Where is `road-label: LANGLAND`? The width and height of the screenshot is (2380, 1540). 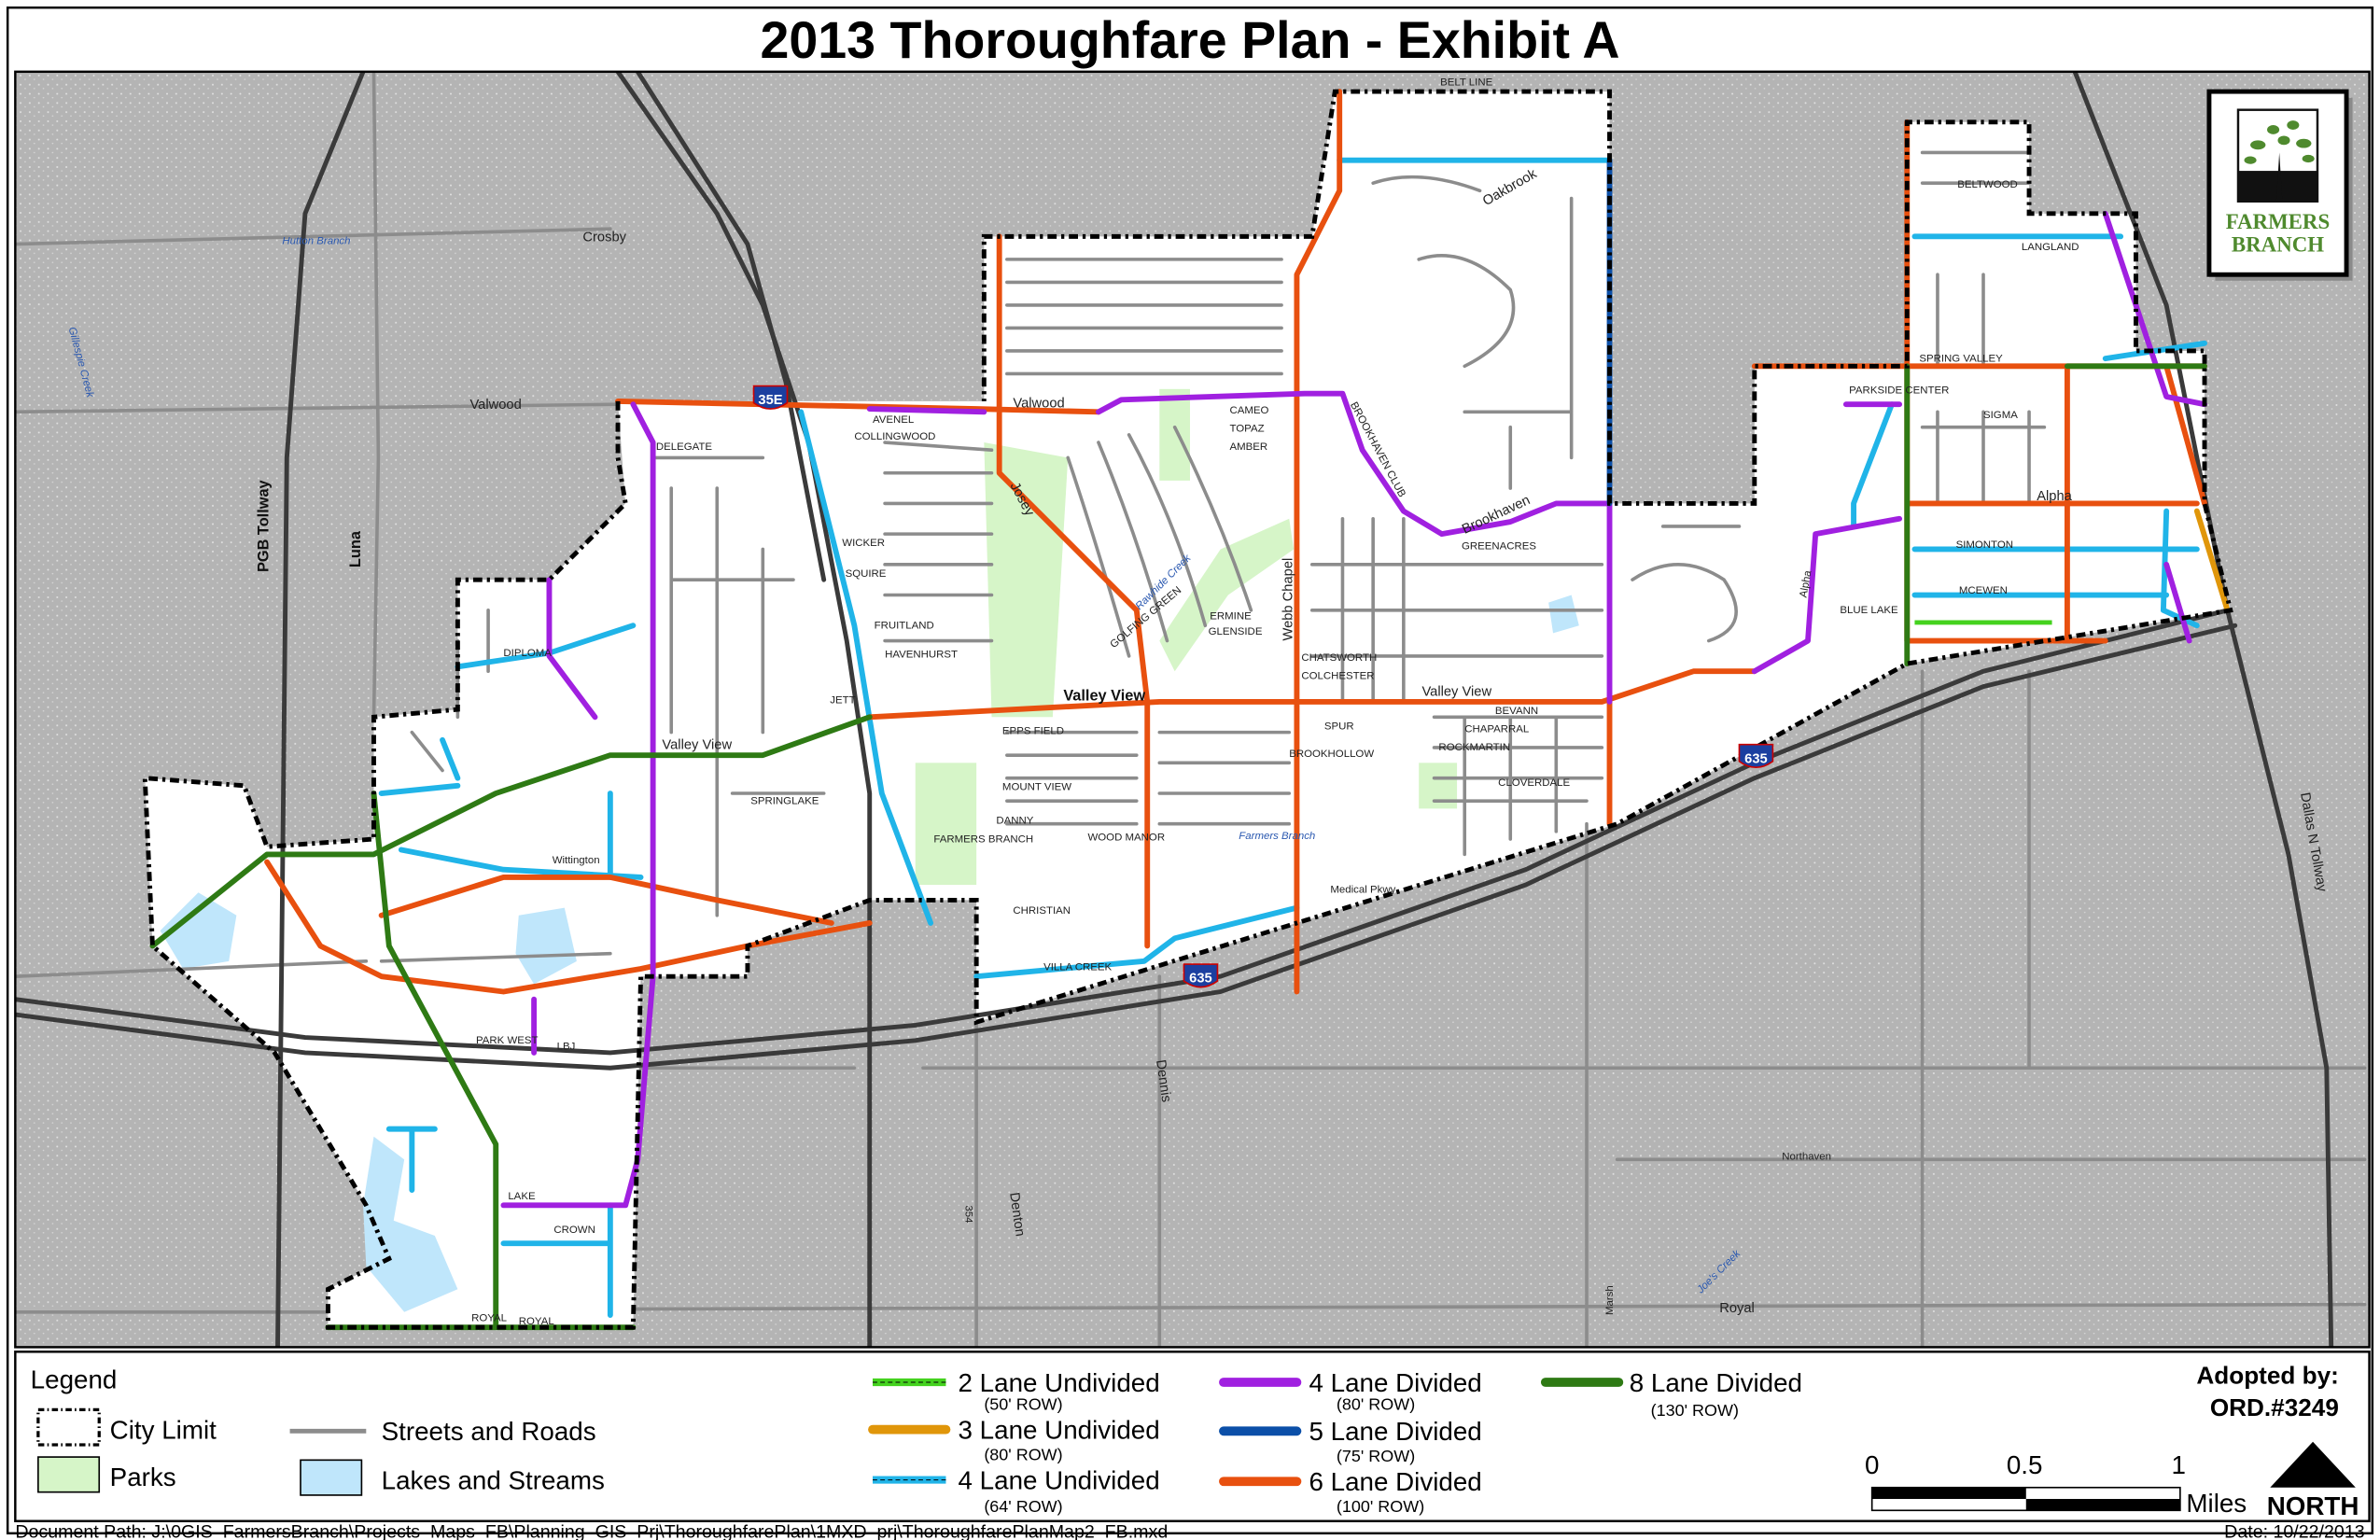 road-label: LANGLAND is located at coordinates (2050, 248).